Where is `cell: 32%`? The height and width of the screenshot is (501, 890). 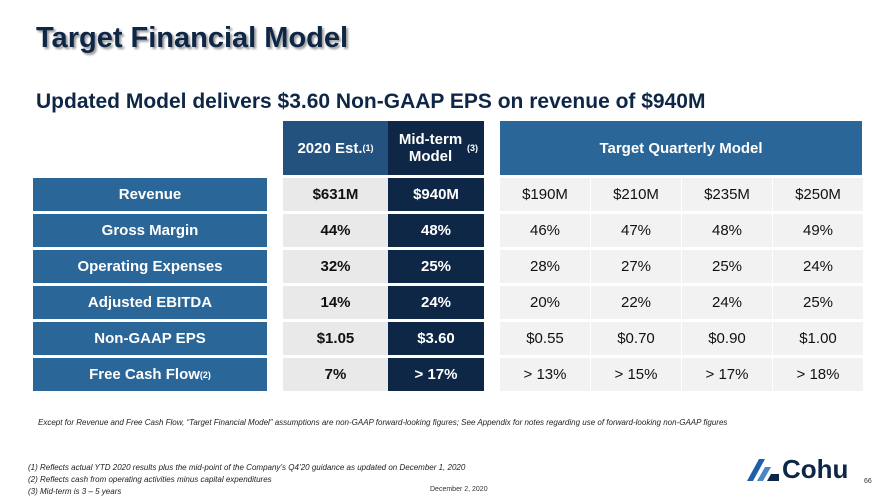 cell: 32% is located at coordinates (335, 266).